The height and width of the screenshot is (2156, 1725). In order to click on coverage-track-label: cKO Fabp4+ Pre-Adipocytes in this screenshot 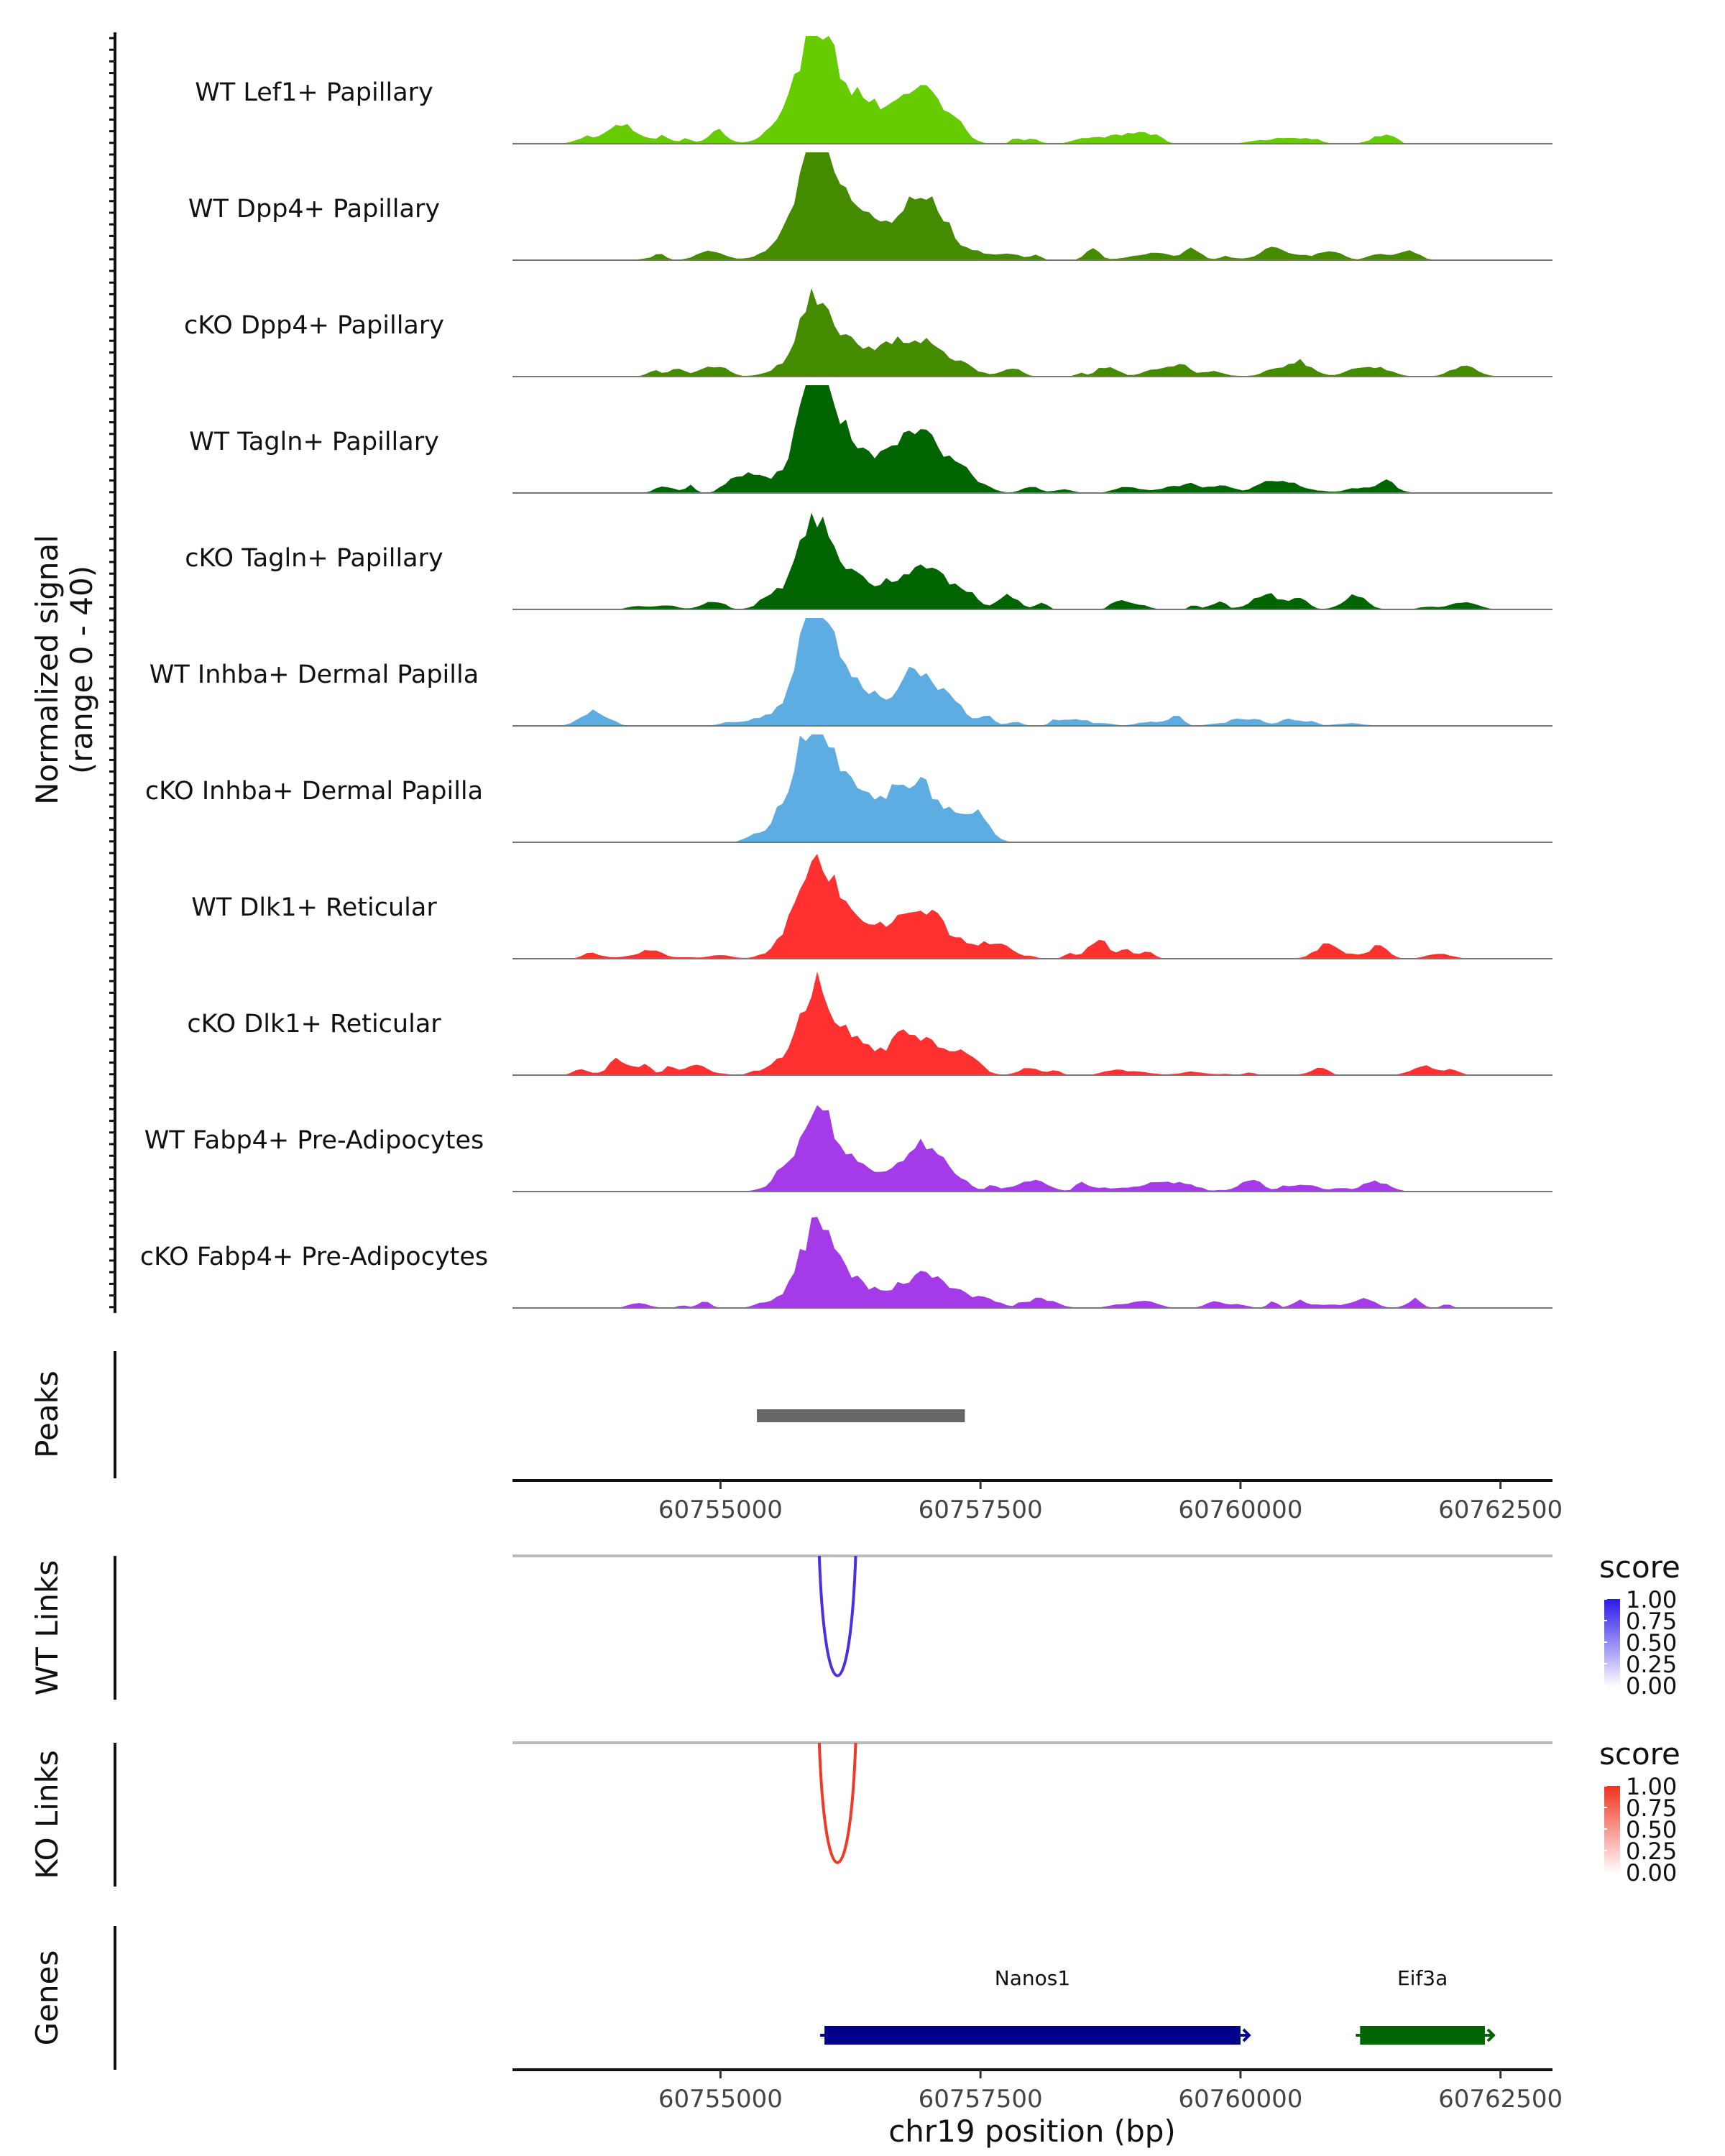, I will do `click(314, 1257)`.